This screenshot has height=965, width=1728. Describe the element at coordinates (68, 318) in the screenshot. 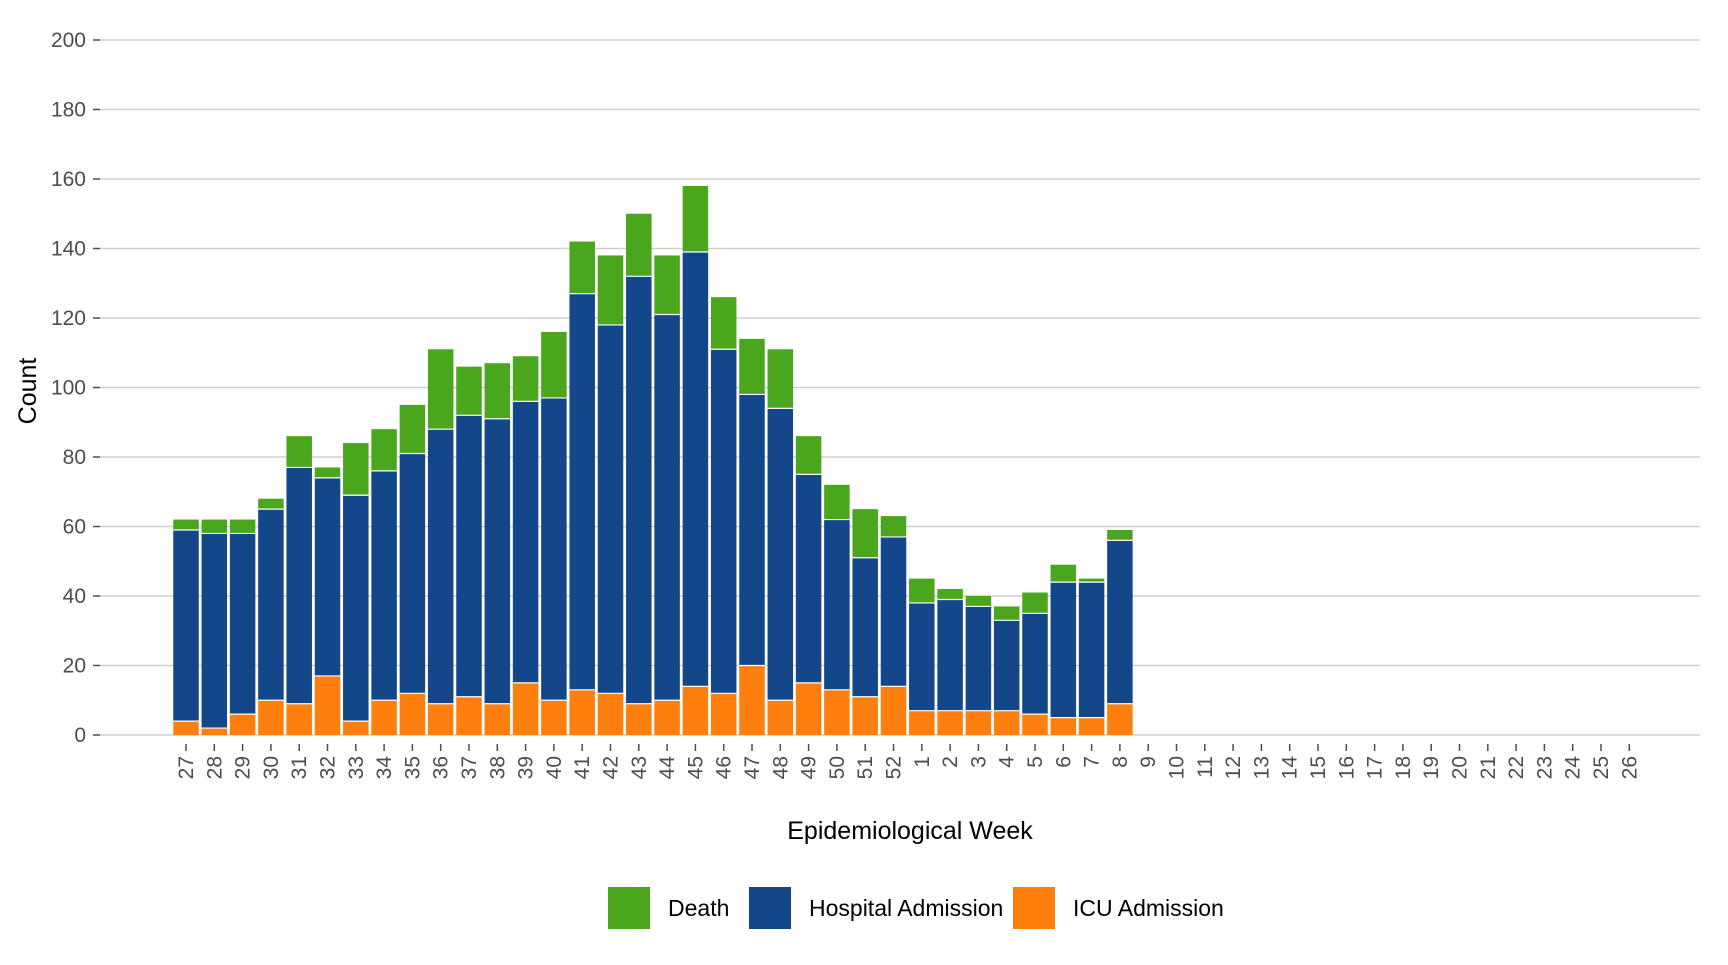

I see `y-tick-label: 120` at that location.